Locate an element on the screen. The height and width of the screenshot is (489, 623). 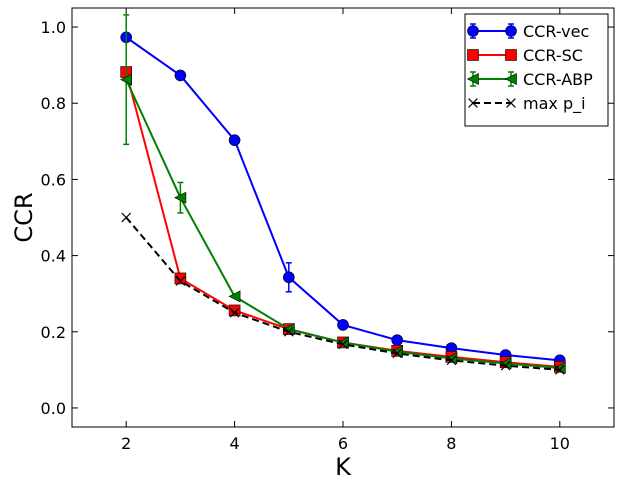
legend-label-max-p-i: max p_i is located at coordinates (554, 104).